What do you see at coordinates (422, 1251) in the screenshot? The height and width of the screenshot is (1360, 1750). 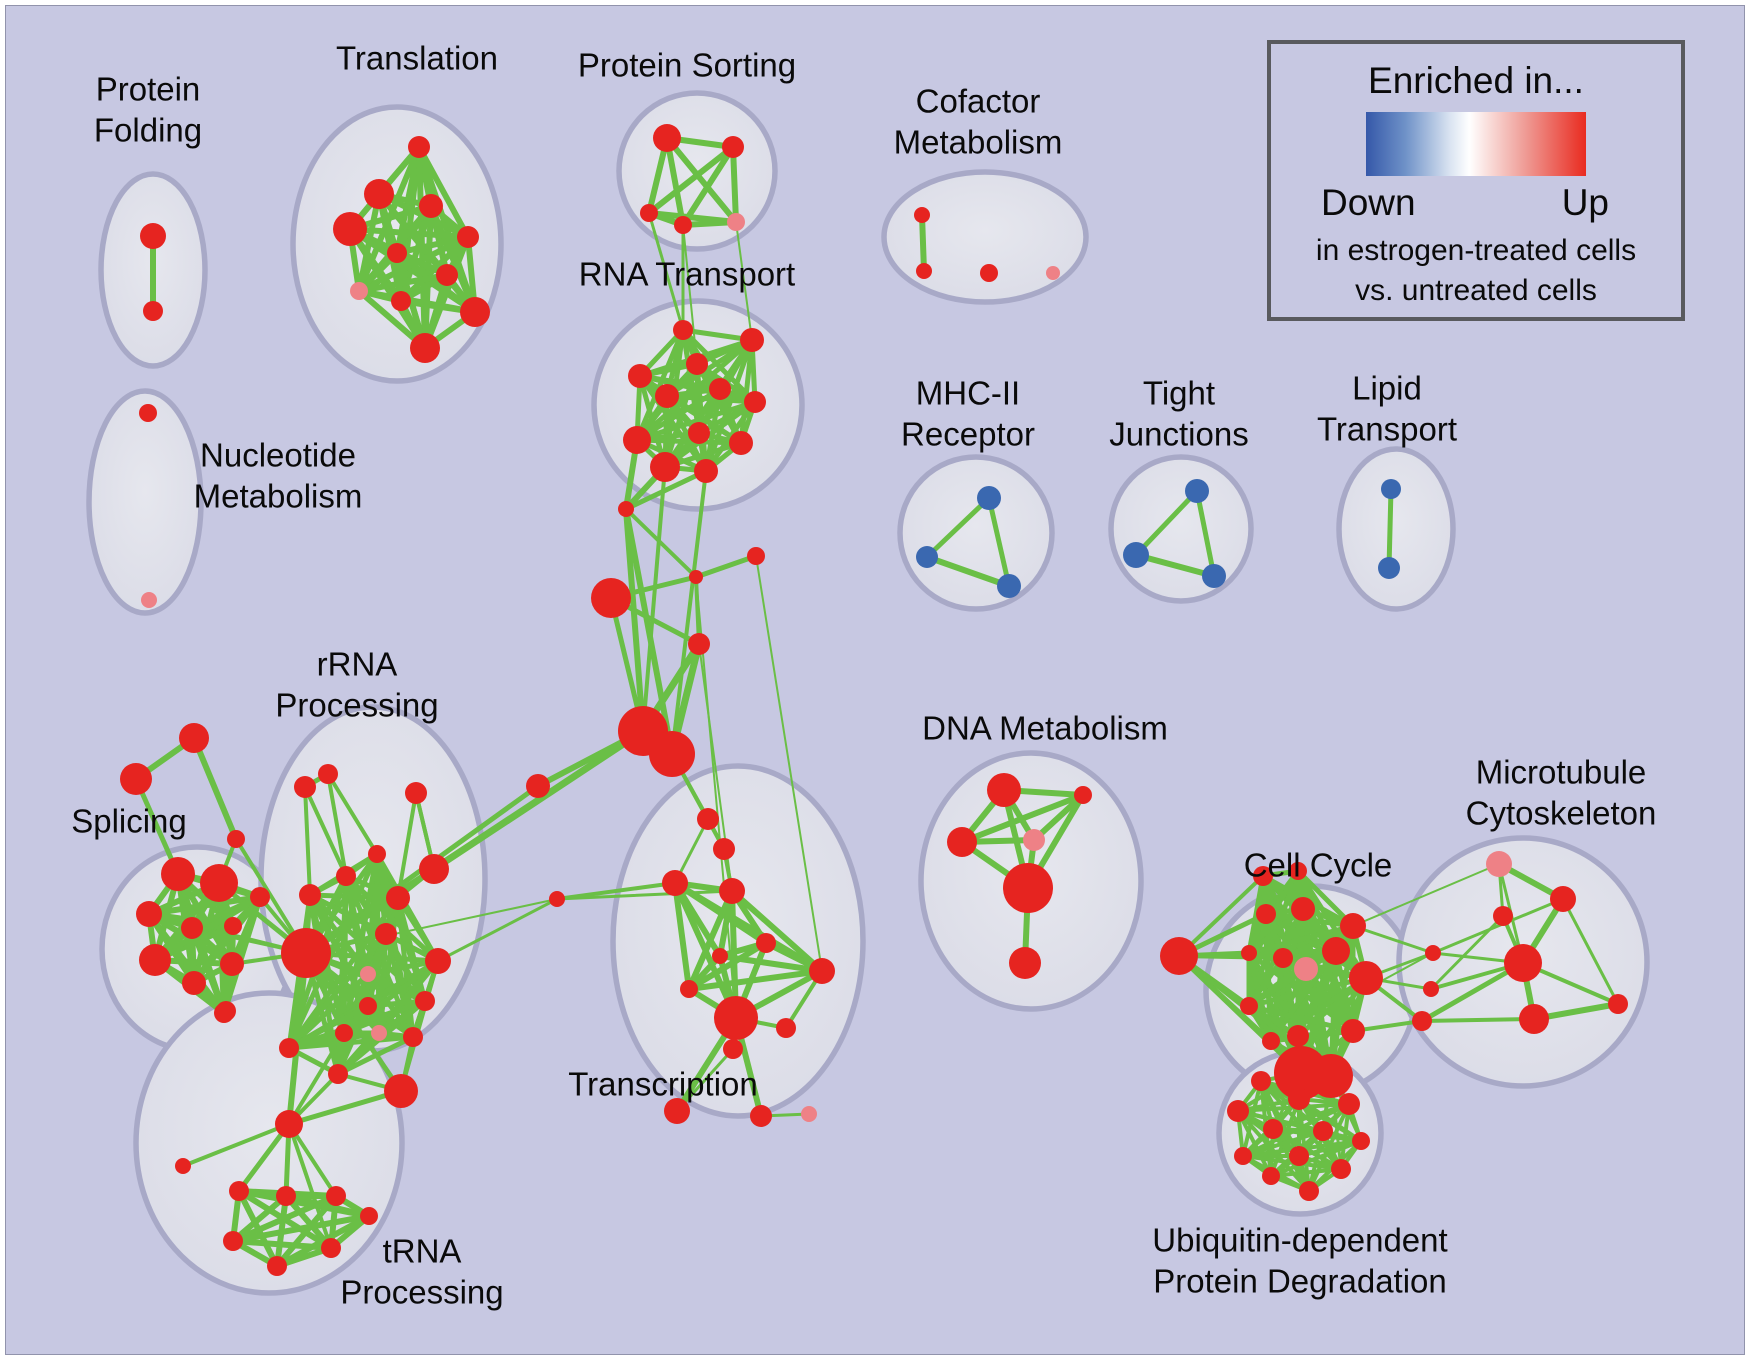 I see `cluster-label-trna-processing: tRNA` at bounding box center [422, 1251].